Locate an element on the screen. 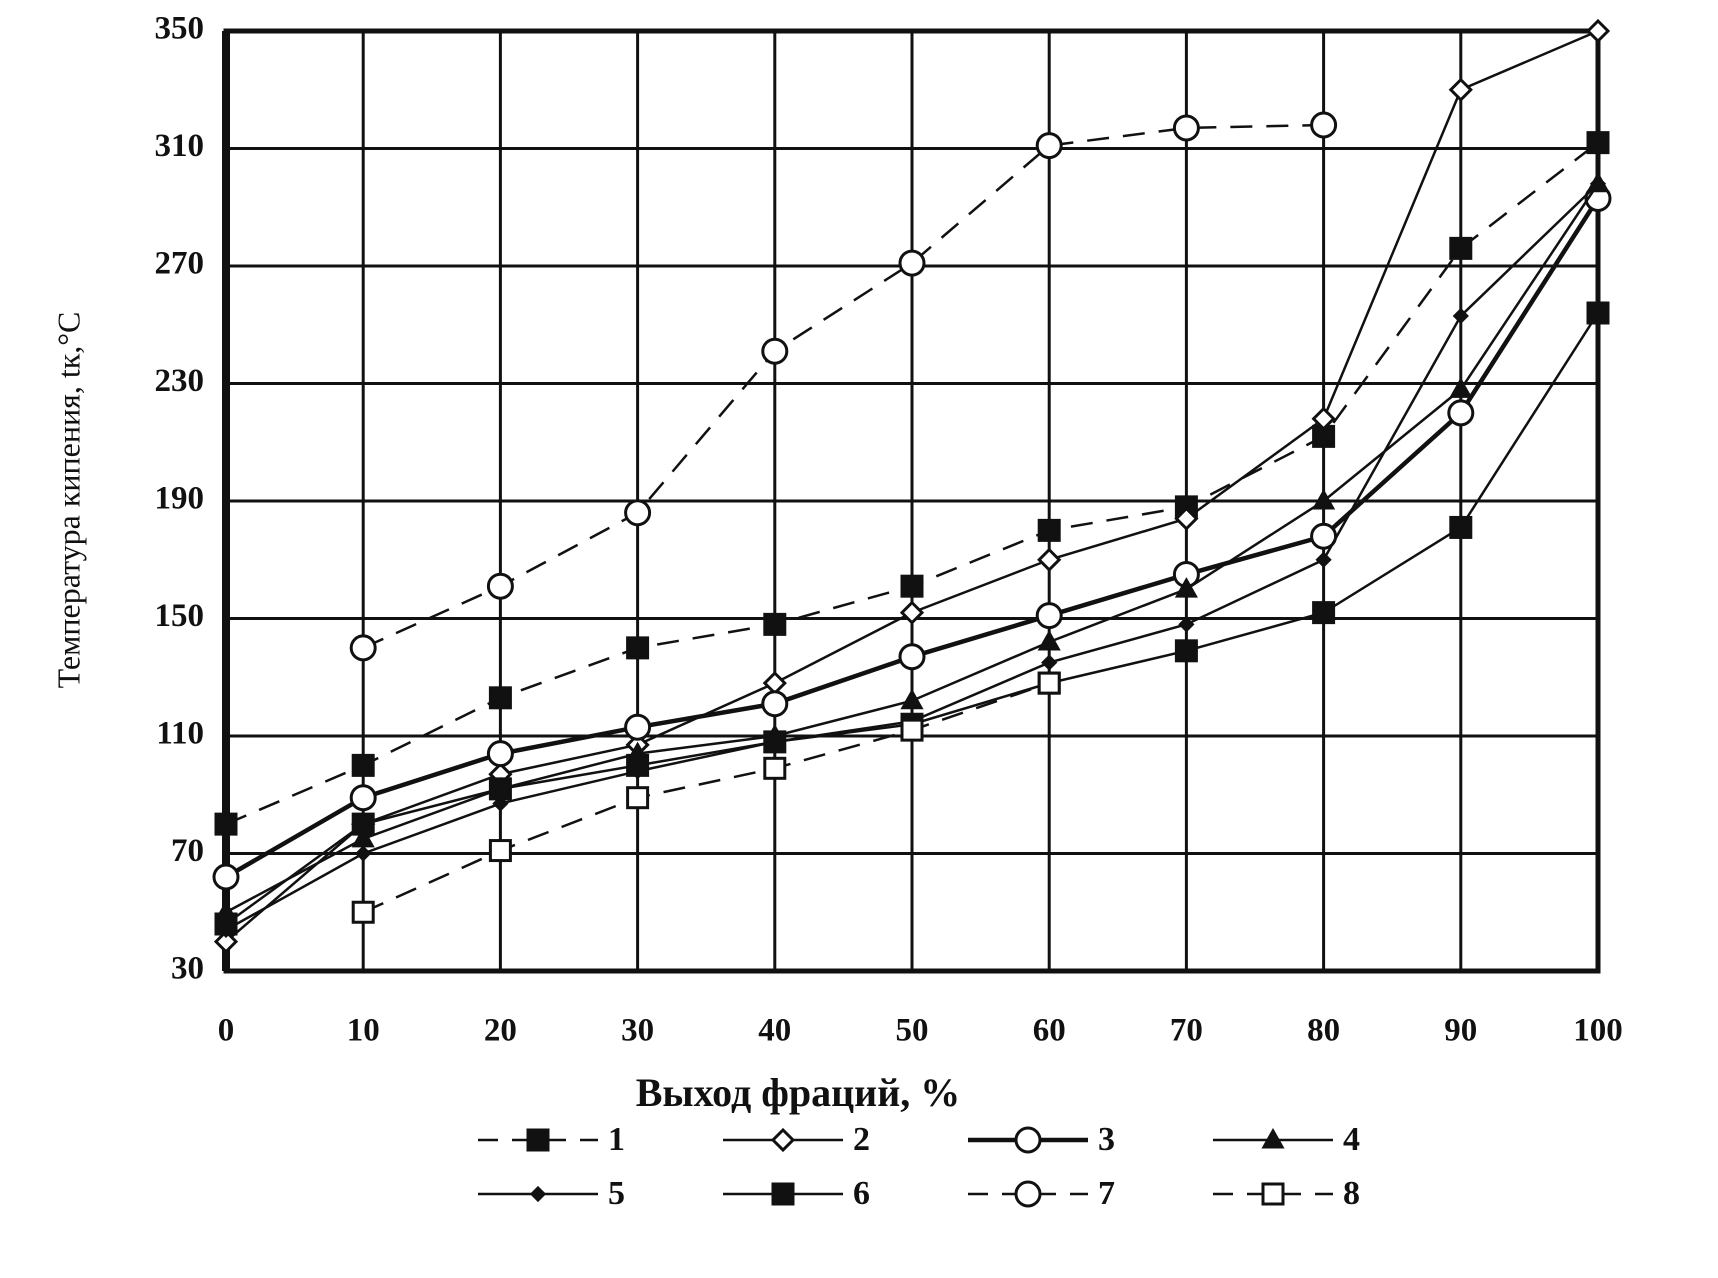  y-tick-label: 230 is located at coordinates (180, 381).